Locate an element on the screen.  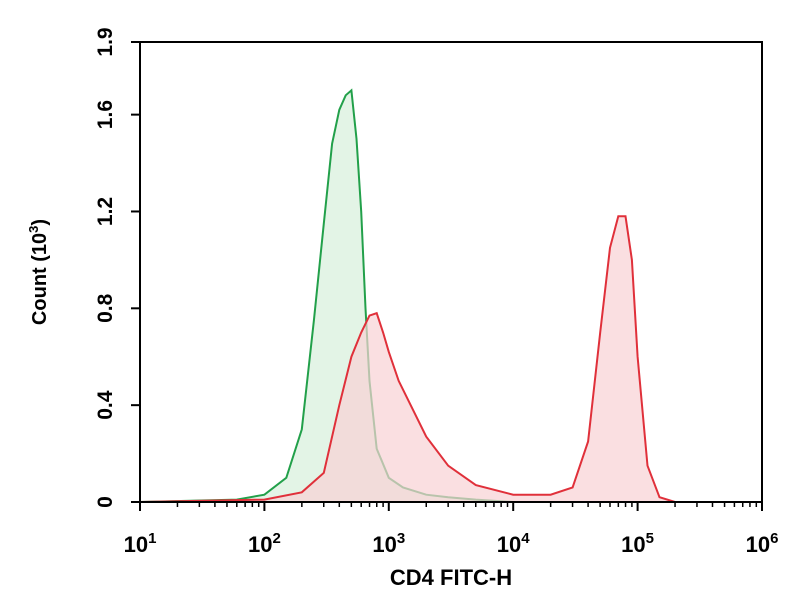
x-tick-exponent: 6 is located at coordinates (774, 538).